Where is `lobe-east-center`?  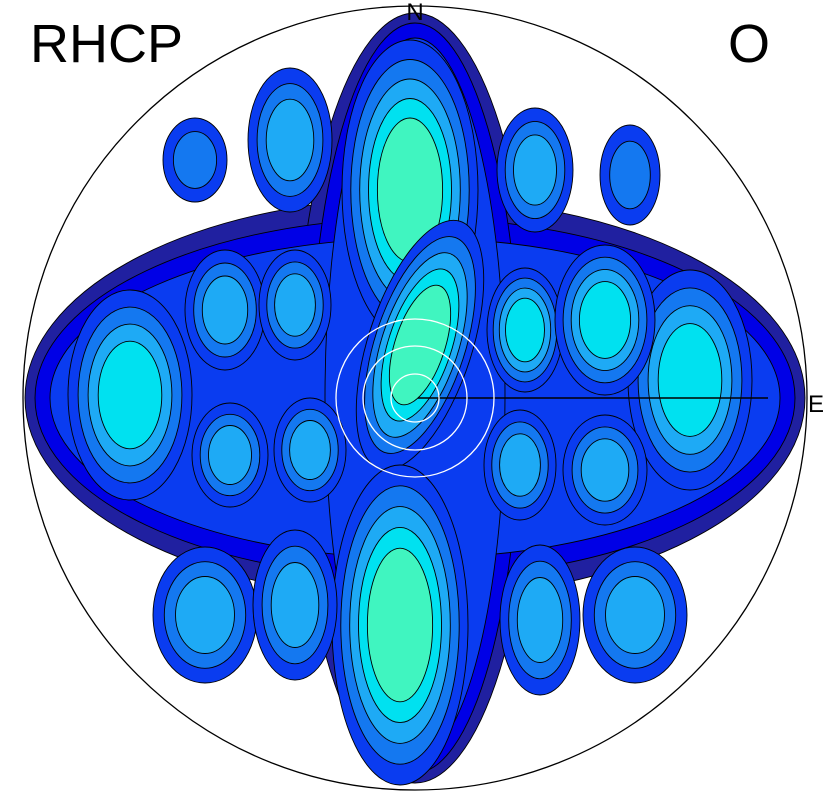
lobe-east-center is located at coordinates (525, 330).